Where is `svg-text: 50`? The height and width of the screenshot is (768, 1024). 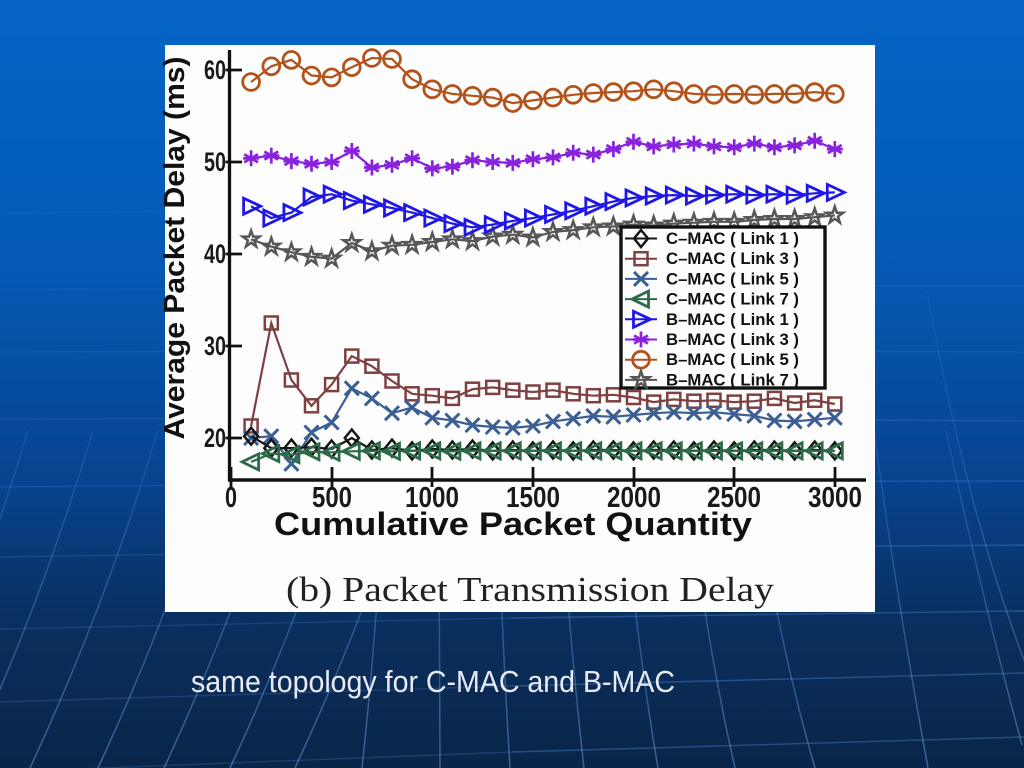 svg-text: 50 is located at coordinates (215, 162).